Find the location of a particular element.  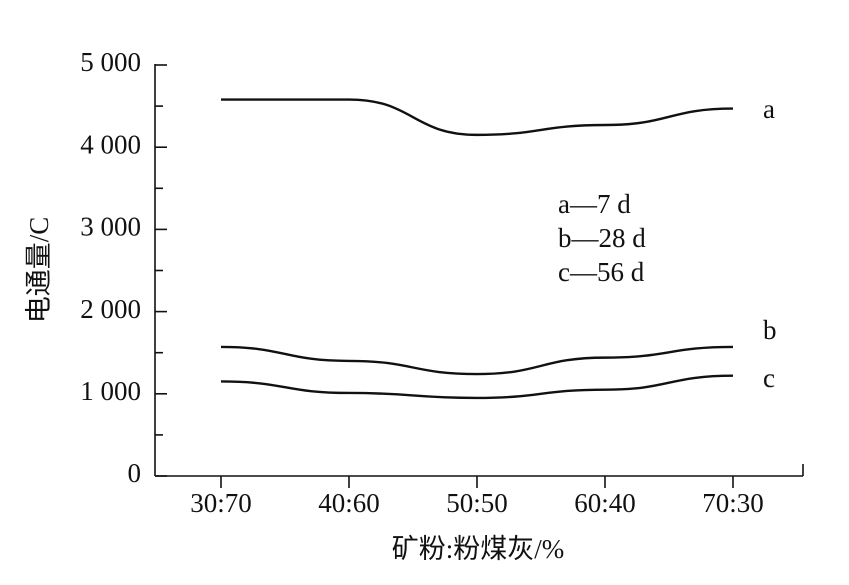

legend-entry: c—56 d is located at coordinates (601, 272).